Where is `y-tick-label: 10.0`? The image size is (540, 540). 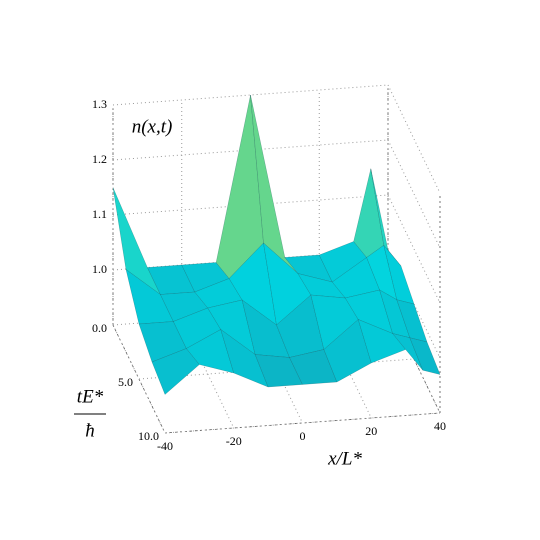 y-tick-label: 10.0 is located at coordinates (148, 436).